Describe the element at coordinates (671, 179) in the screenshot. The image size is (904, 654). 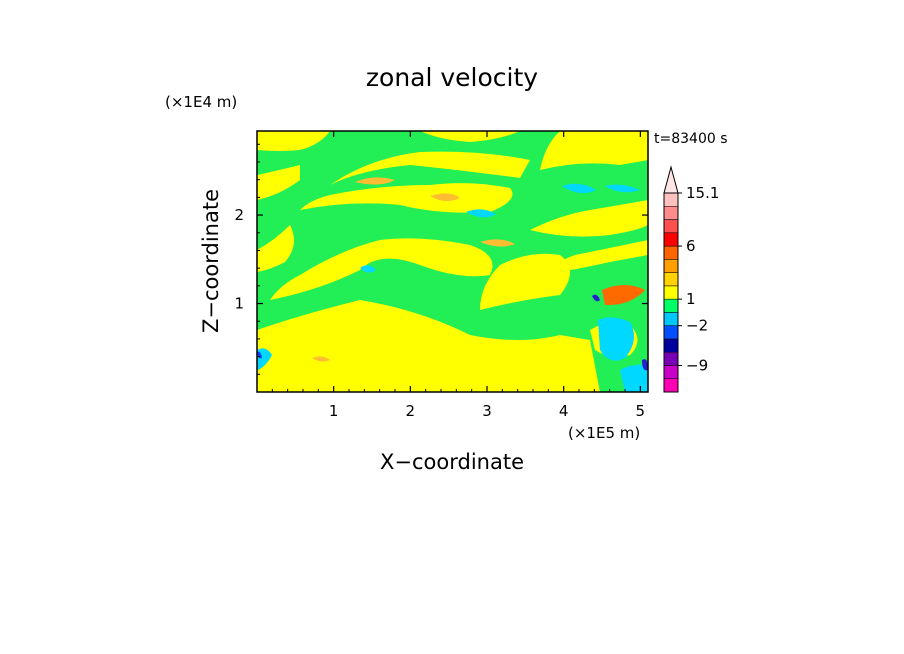
I see `colorbar-extend-arrow` at that location.